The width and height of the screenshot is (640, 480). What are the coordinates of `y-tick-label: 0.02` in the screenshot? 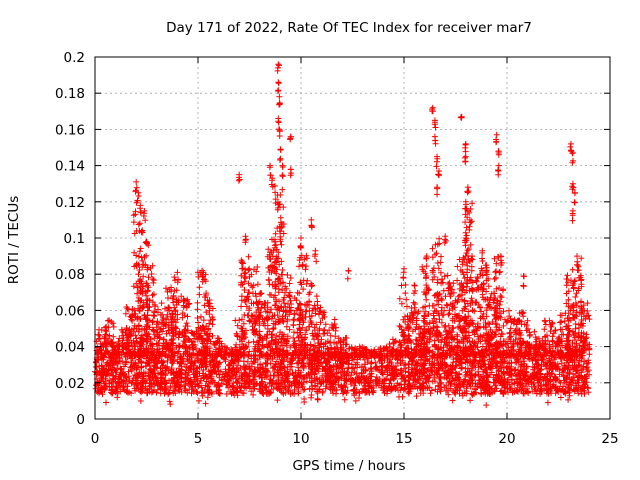 It's located at (70, 384).